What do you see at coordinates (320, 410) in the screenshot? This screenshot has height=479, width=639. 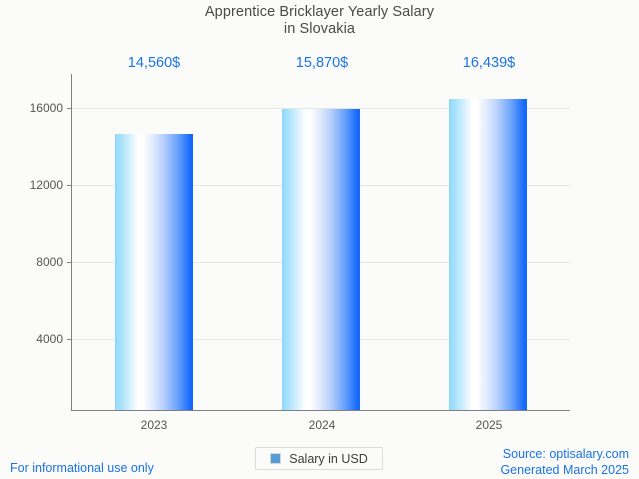 I see `x-axis-line` at bounding box center [320, 410].